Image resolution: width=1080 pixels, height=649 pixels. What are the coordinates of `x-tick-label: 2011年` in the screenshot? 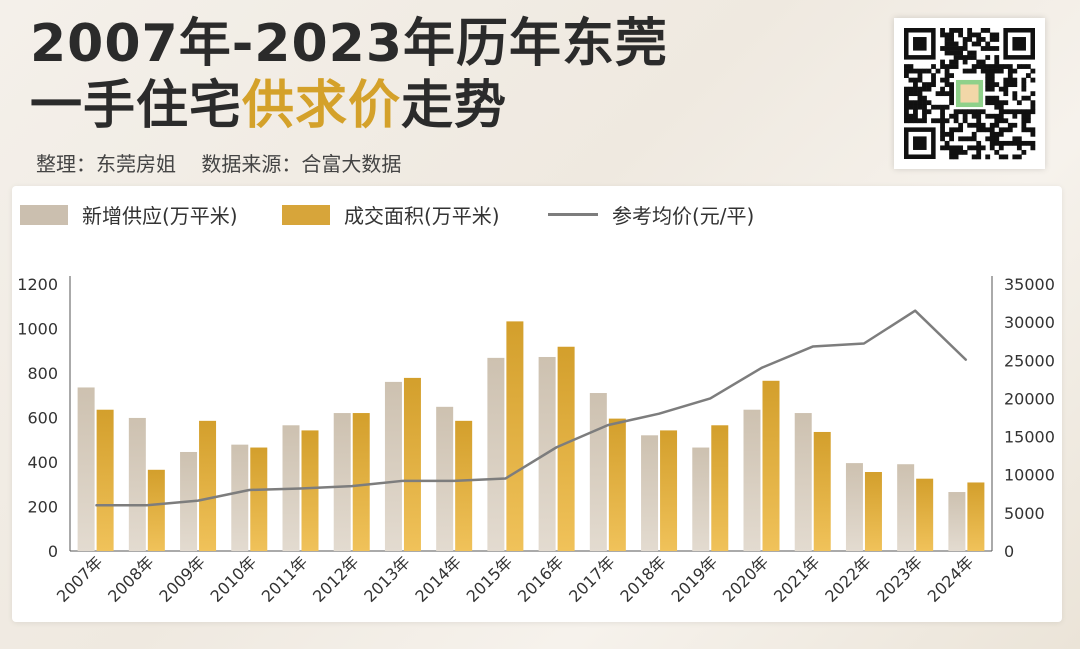 It's located at (285, 579).